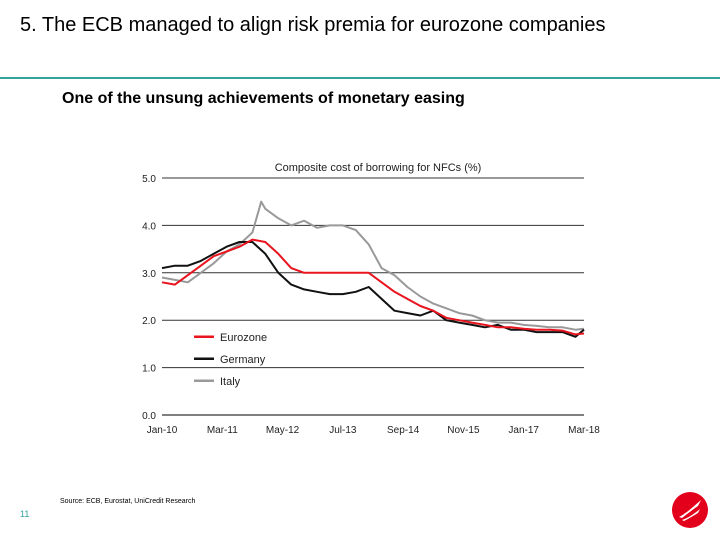  Describe the element at coordinates (403, 430) in the screenshot. I see `x-tick-label: Sep-14` at that location.